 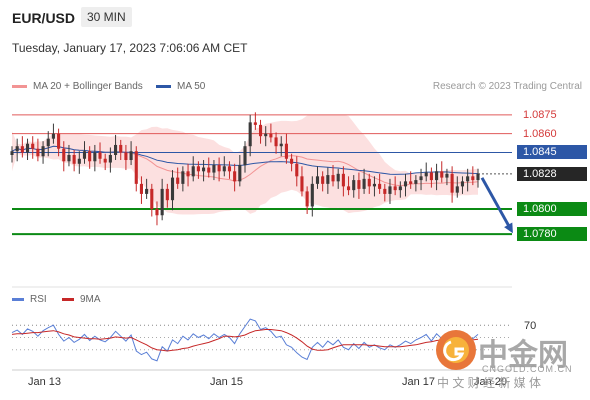 I want to click on ma20-swatch, so click(x=19, y=86).